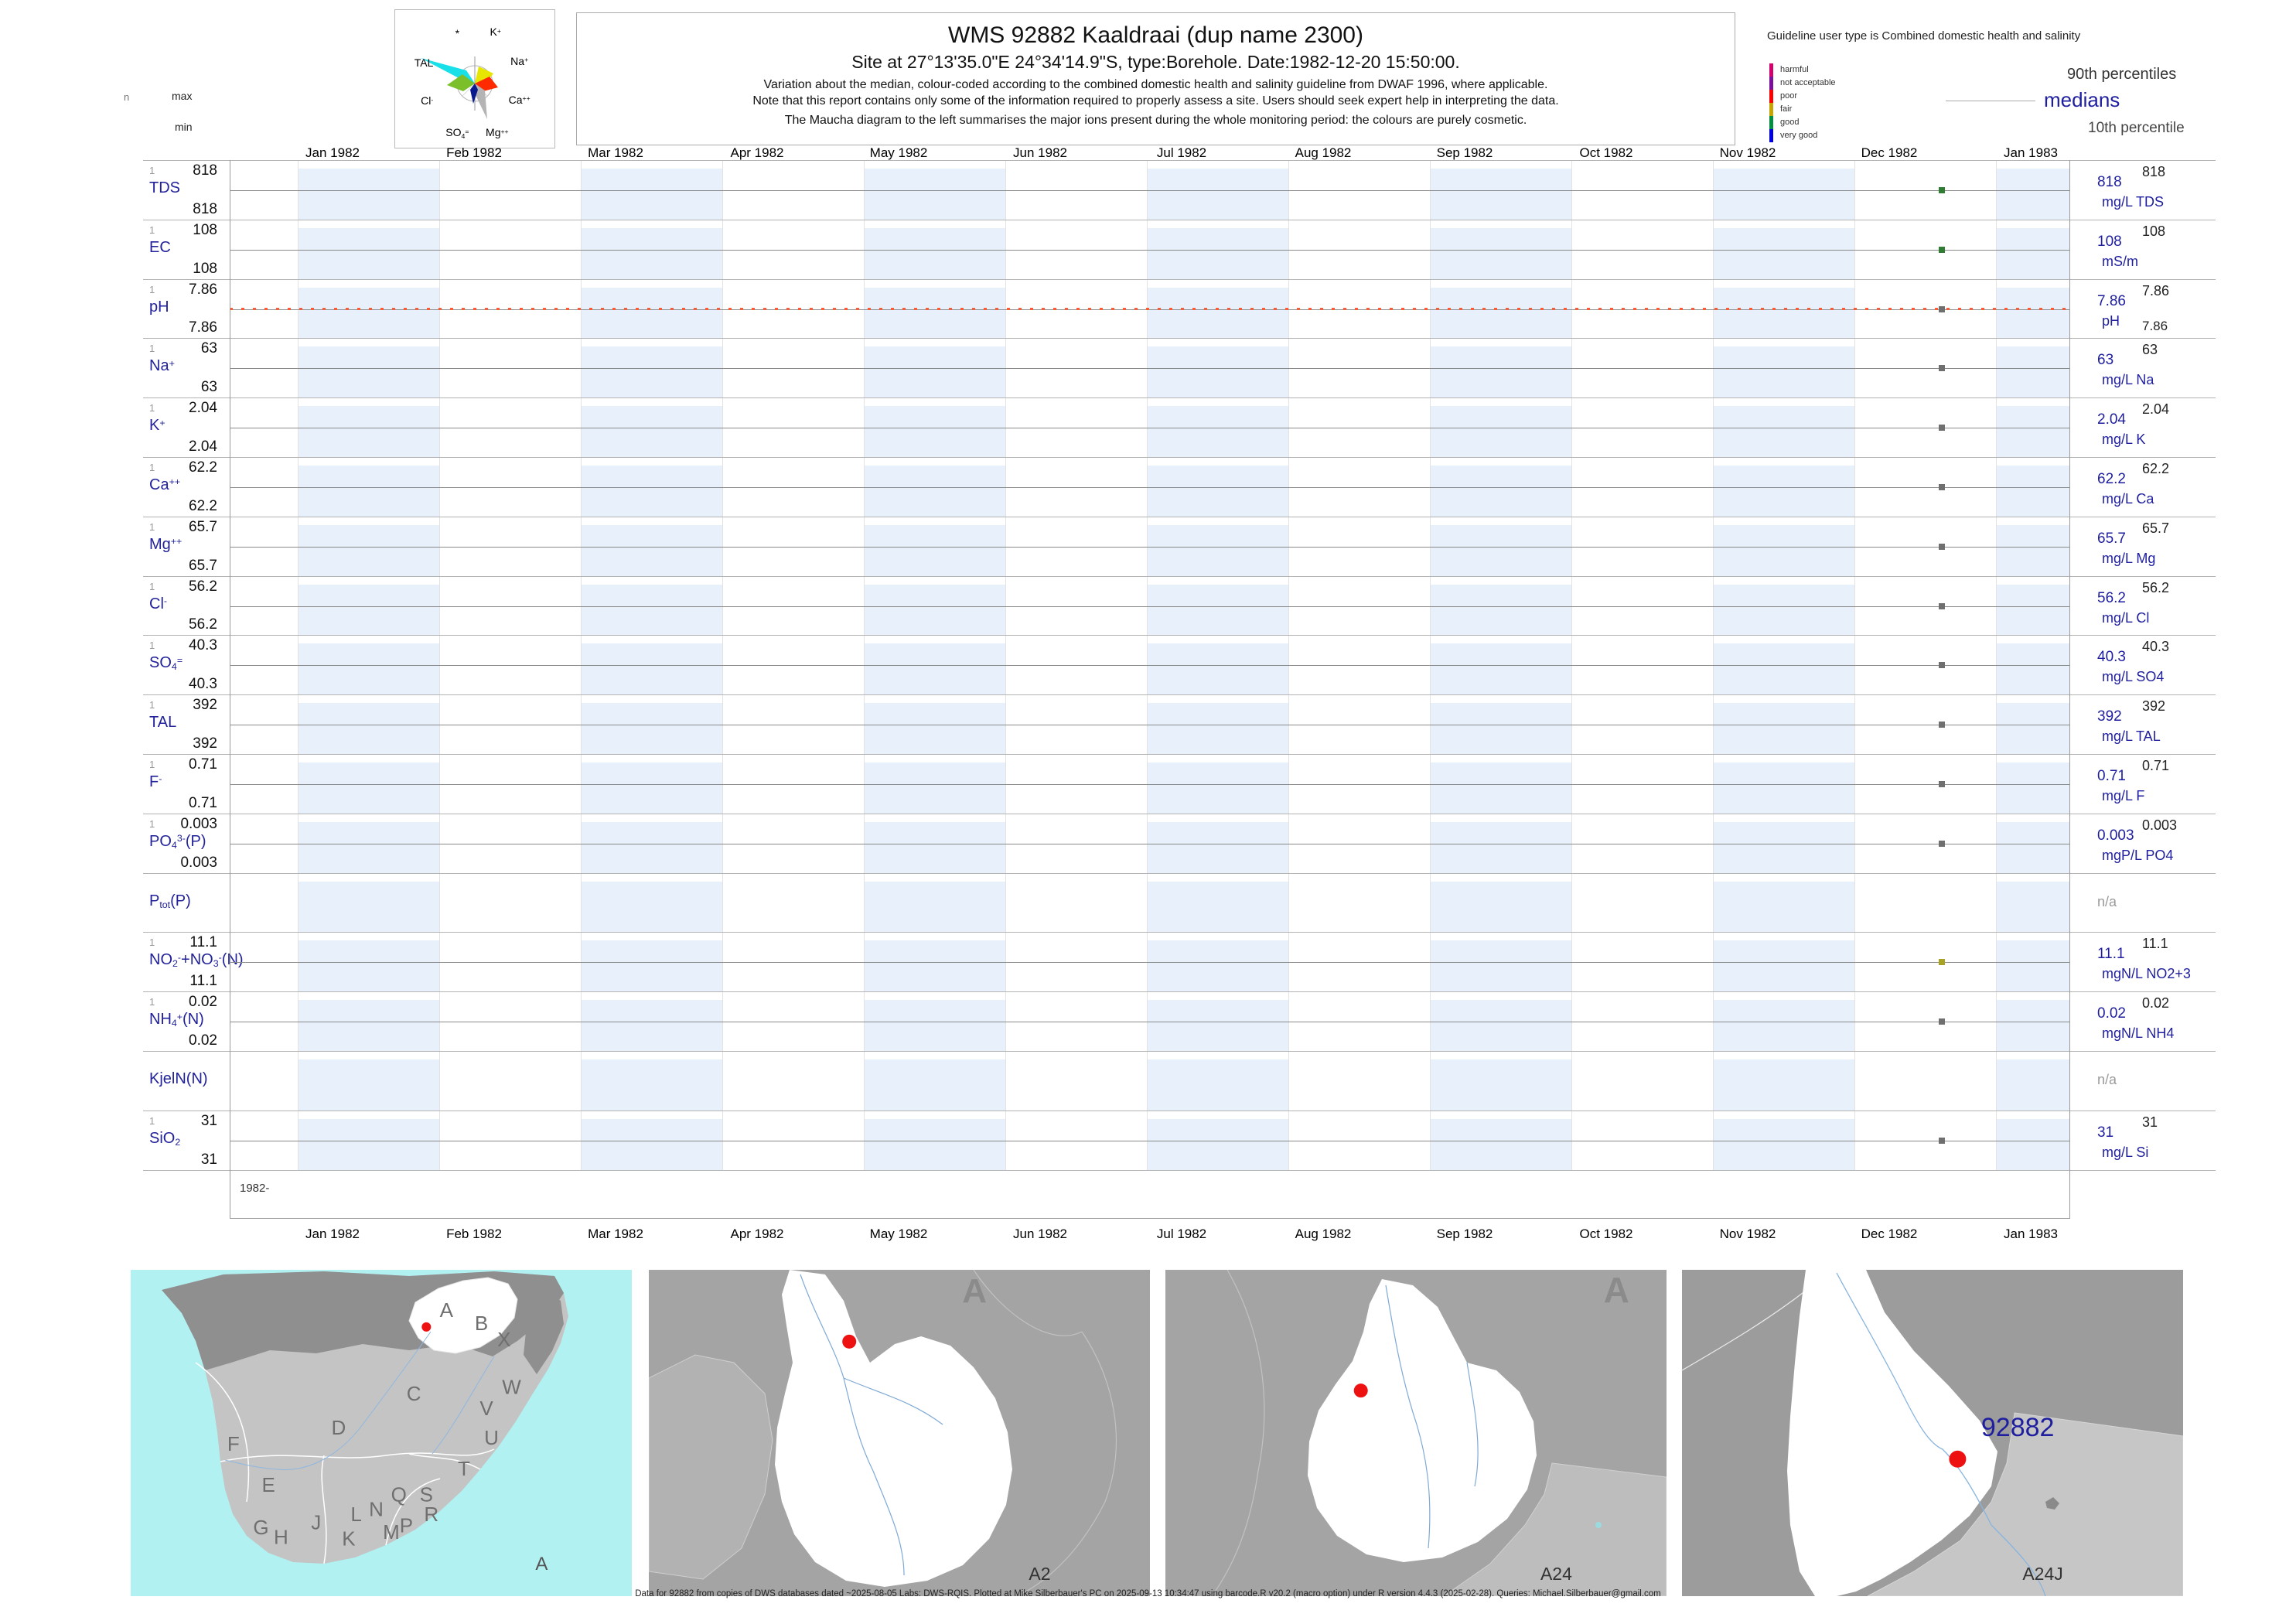  I want to click on map-a24-labels: A A24, so click(1491, 1427).